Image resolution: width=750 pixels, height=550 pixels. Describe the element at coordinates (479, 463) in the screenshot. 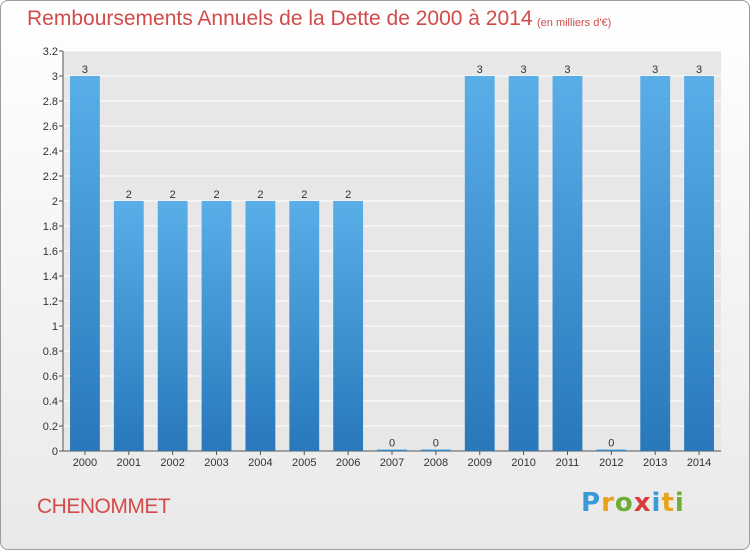

I see `x-tick-label: 2009` at that location.